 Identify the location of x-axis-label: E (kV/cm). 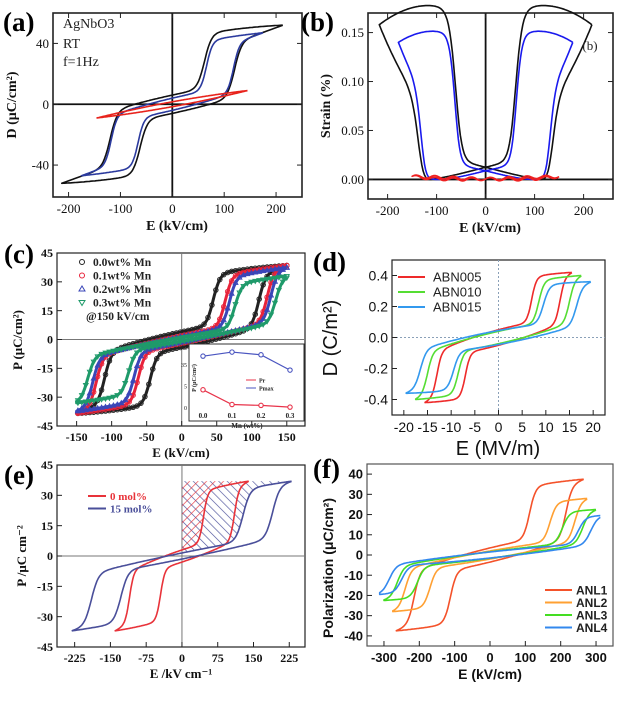
(490, 674).